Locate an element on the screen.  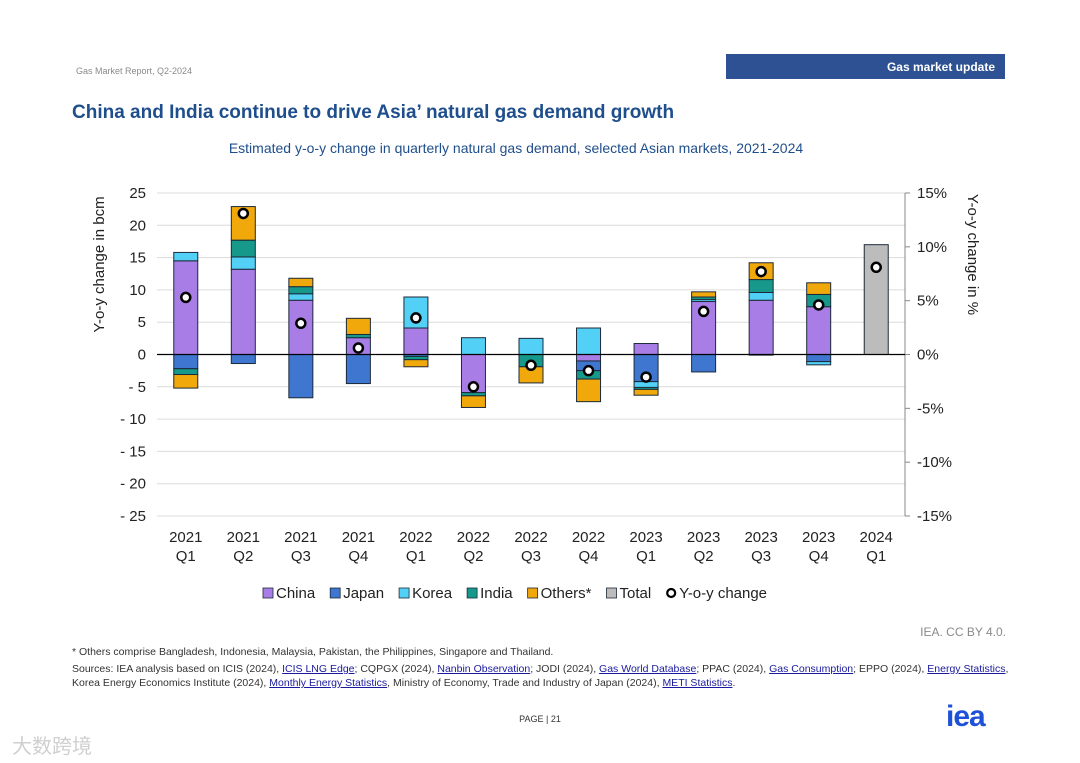
source-text: ; PPAC (2024), is located at coordinates (733, 669).